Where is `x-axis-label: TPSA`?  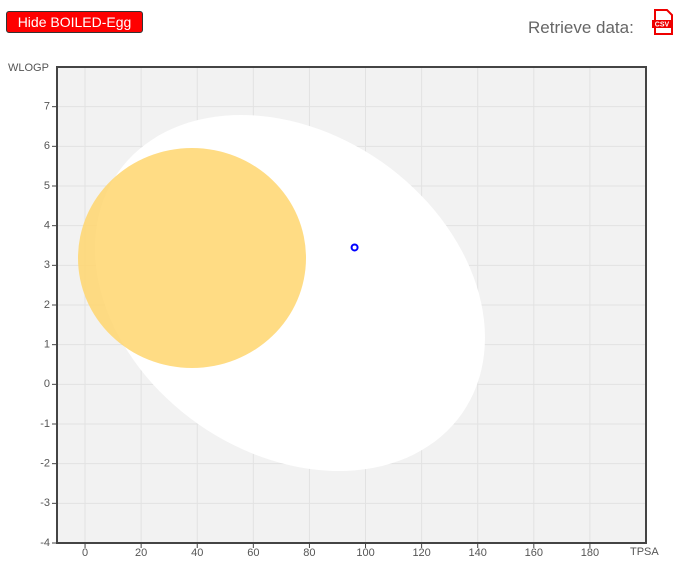
x-axis-label: TPSA is located at coordinates (644, 552).